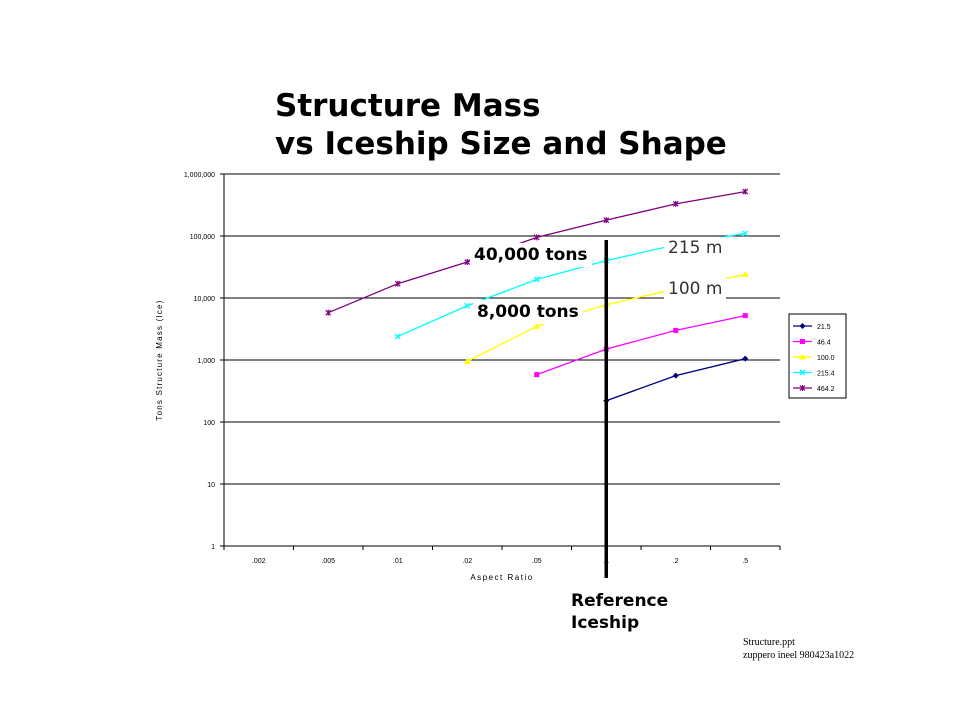 Image resolution: width=959 pixels, height=719 pixels. Describe the element at coordinates (202, 237) in the screenshot. I see `y-tick-label: 100,000` at that location.